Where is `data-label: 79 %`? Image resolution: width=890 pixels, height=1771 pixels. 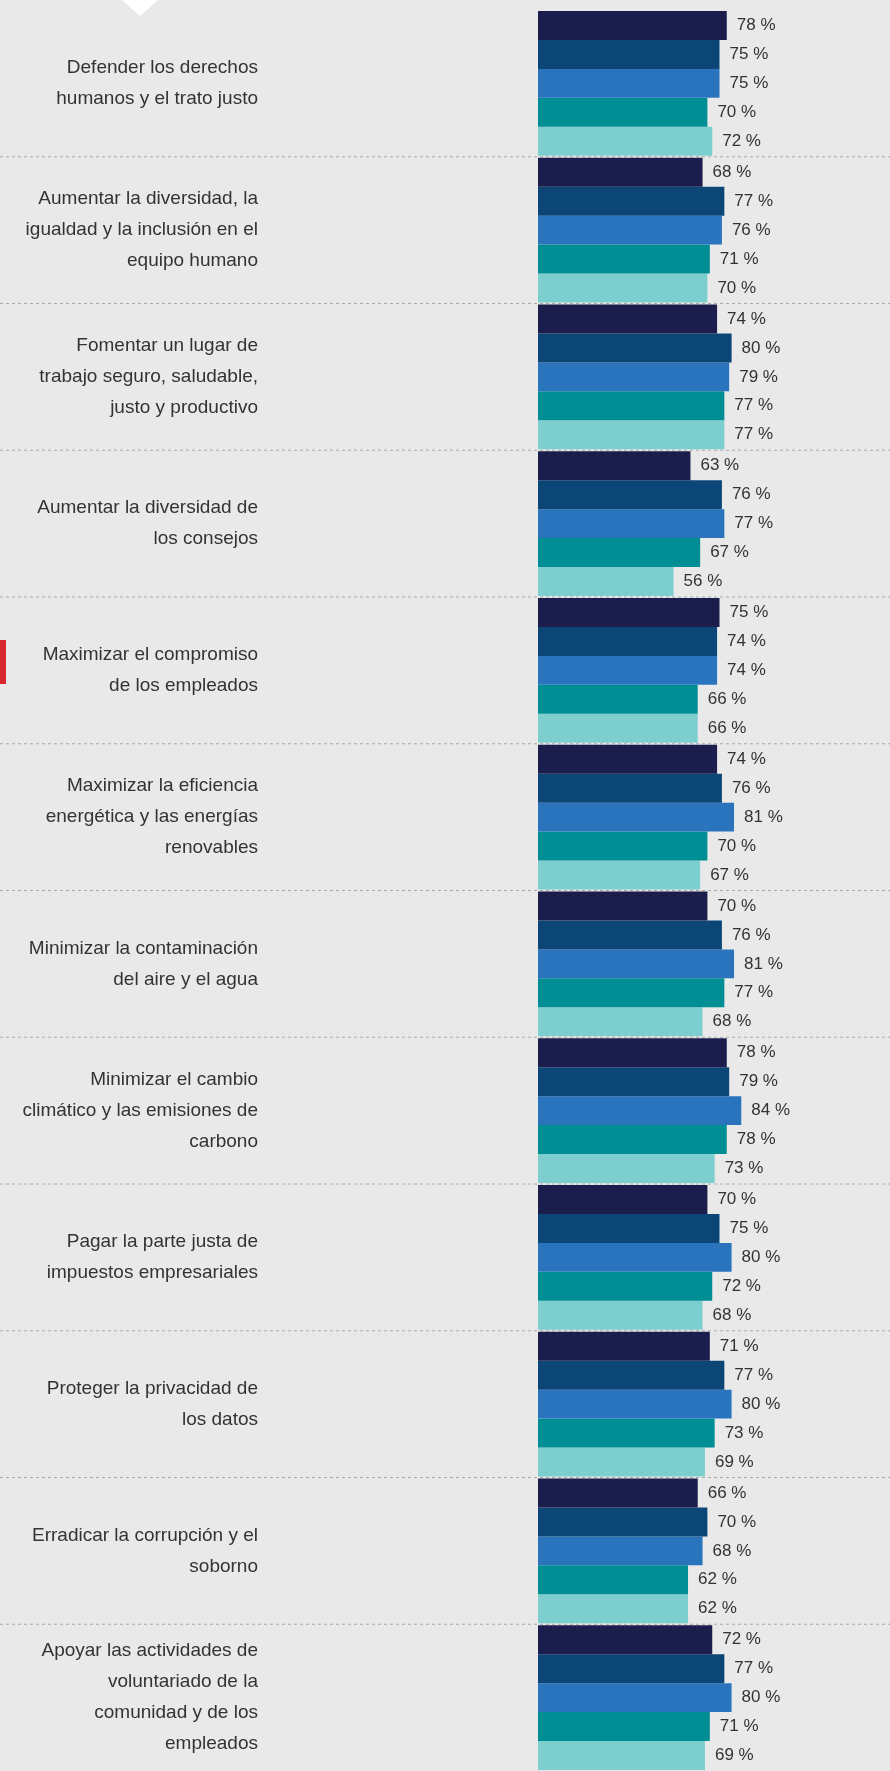 data-label: 79 % is located at coordinates (758, 376).